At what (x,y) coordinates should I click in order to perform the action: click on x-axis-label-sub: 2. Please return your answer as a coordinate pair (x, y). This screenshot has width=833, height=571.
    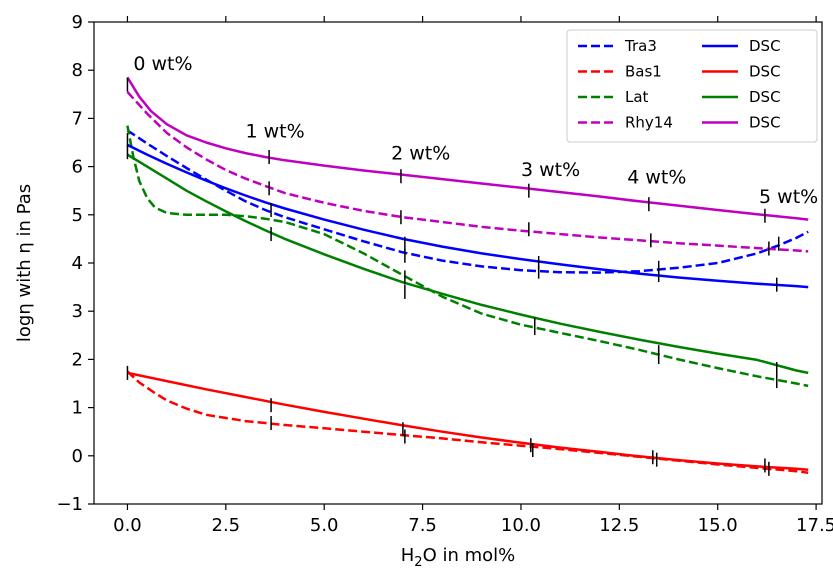
    Looking at the image, I should click on (418, 562).